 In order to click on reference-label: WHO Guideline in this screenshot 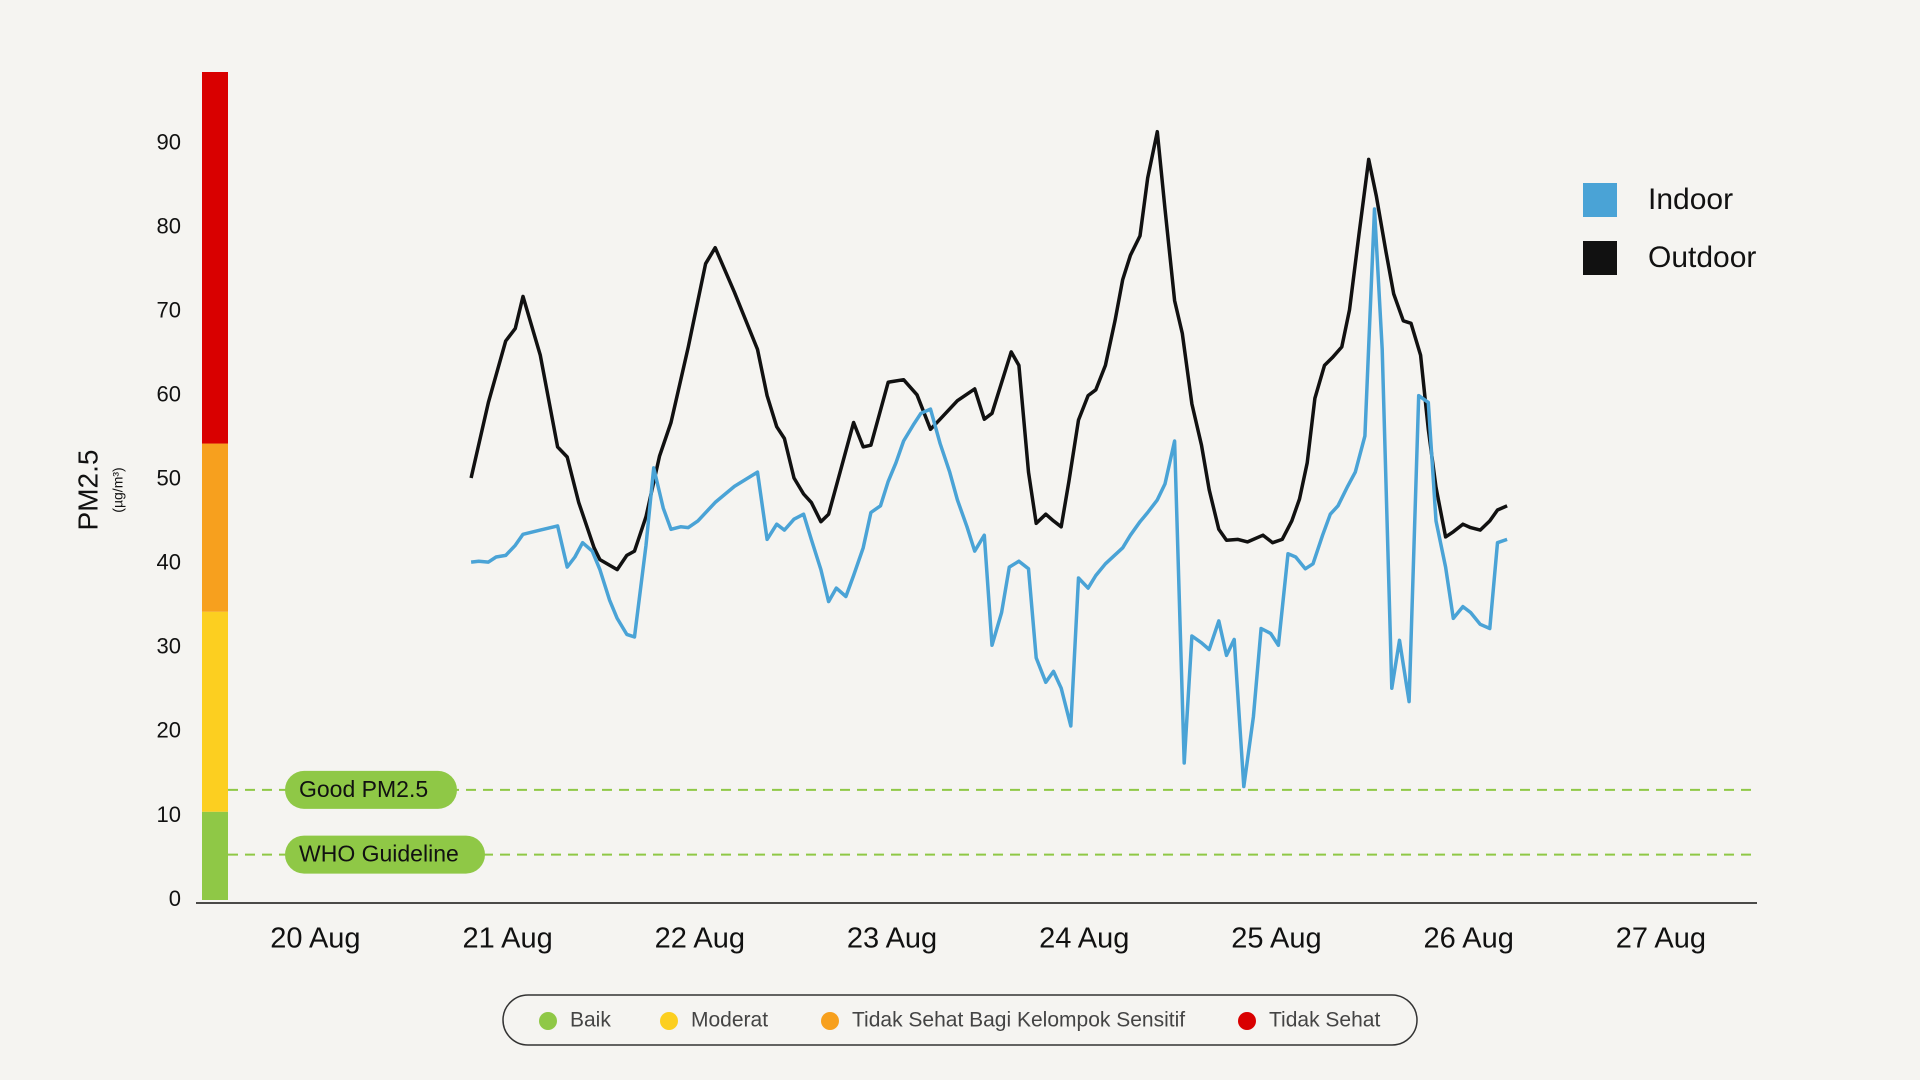, I will do `click(379, 854)`.